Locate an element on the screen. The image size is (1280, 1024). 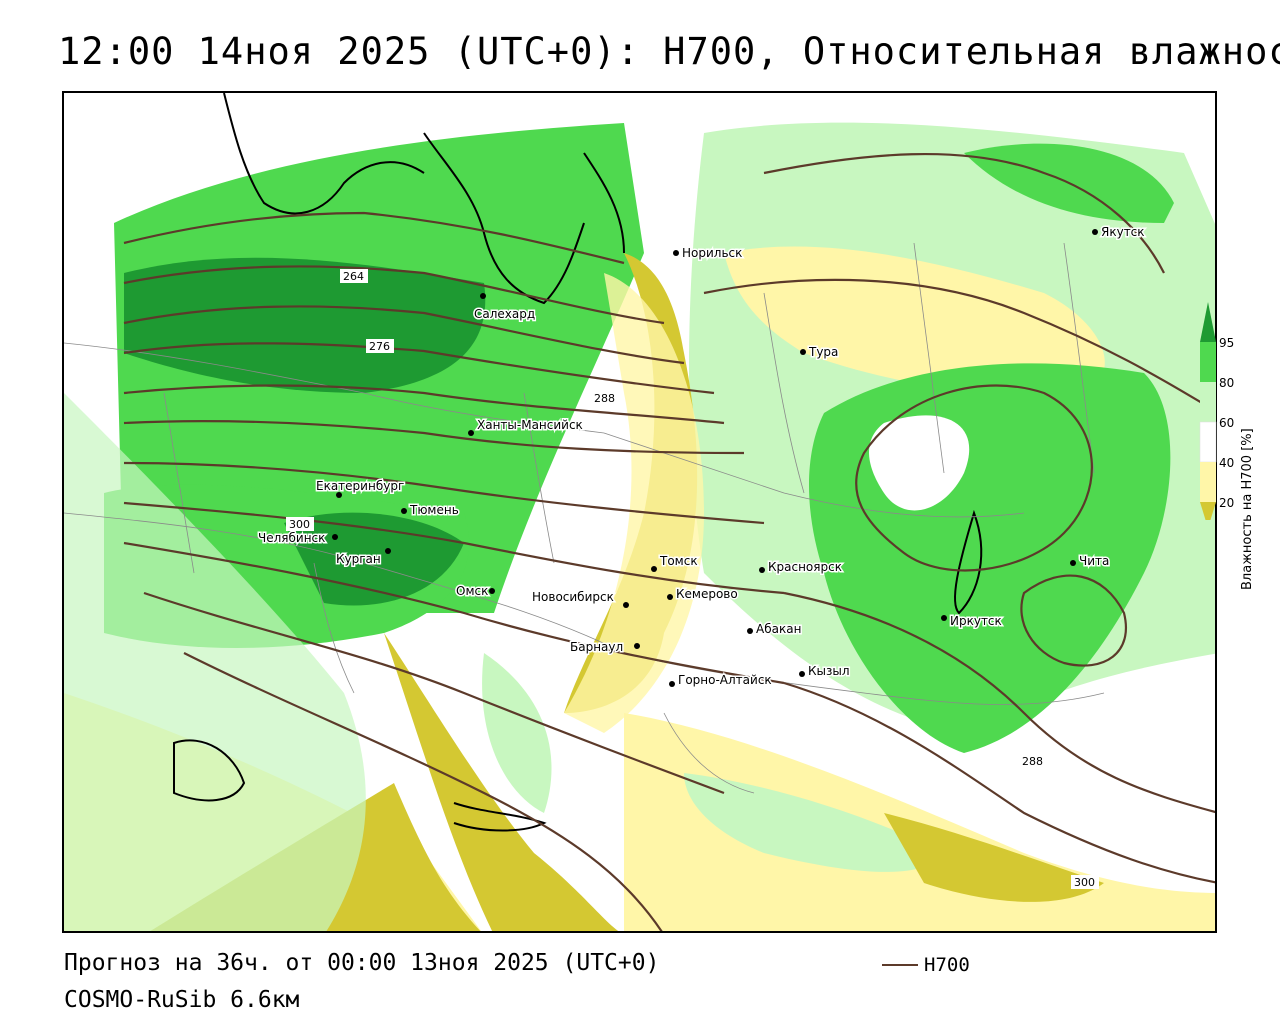
legend-tick-95: 95 is located at coordinates (1227, 343).